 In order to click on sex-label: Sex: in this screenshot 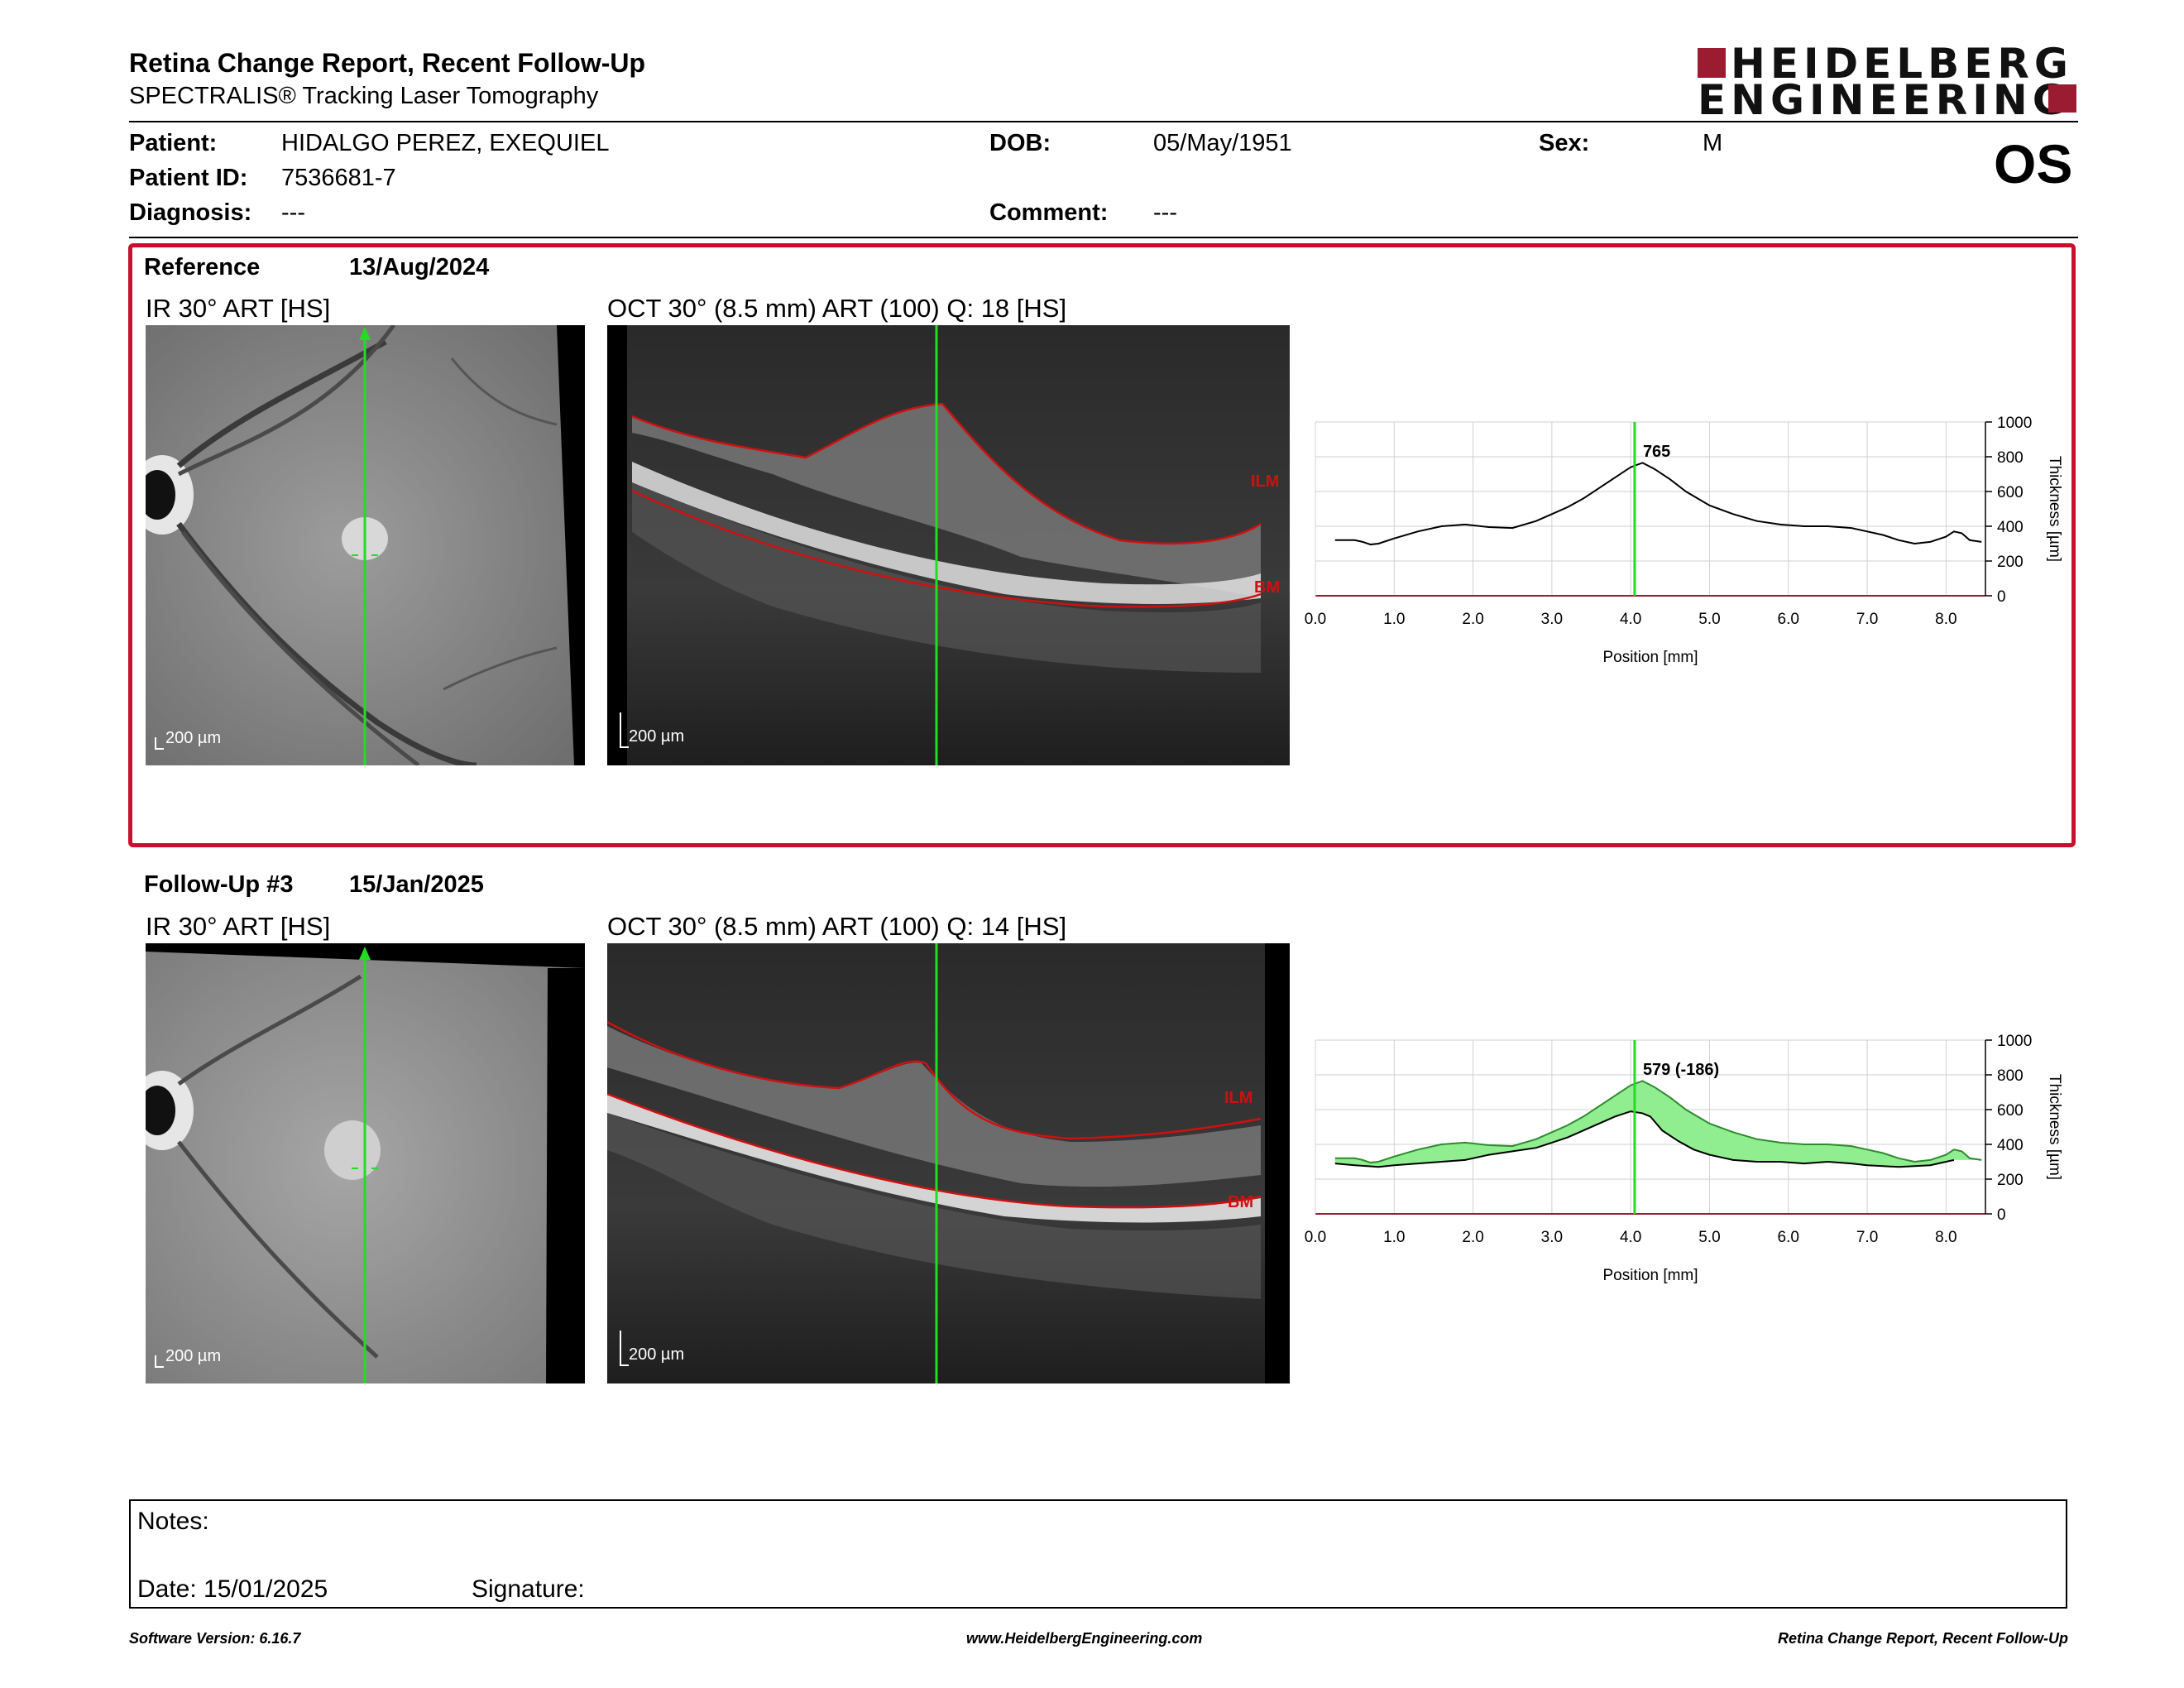, I will do `click(1564, 143)`.